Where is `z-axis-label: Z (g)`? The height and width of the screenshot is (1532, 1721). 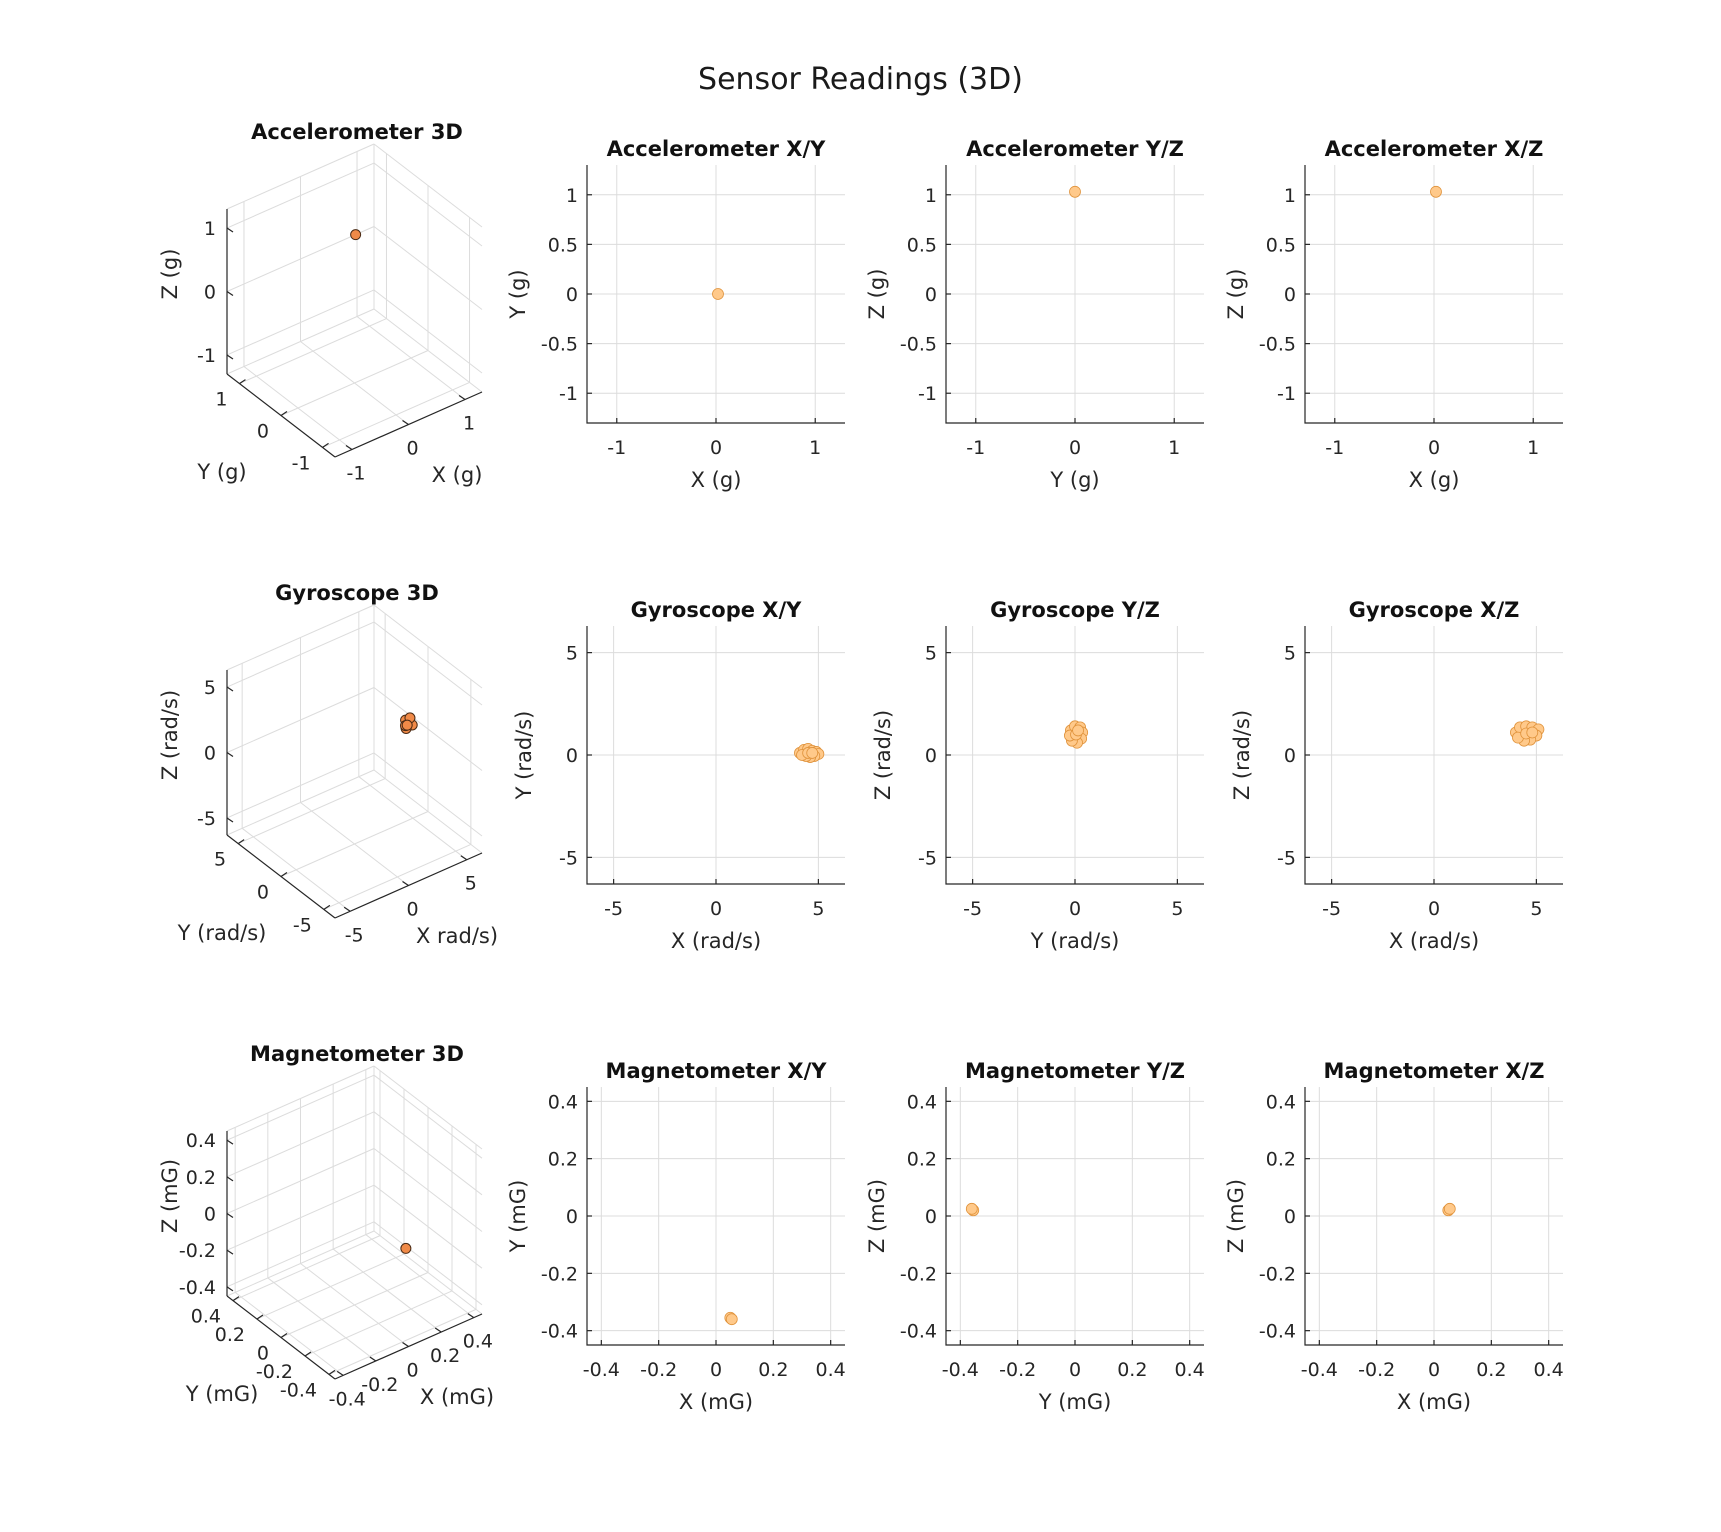 z-axis-label: Z (g) is located at coordinates (170, 274).